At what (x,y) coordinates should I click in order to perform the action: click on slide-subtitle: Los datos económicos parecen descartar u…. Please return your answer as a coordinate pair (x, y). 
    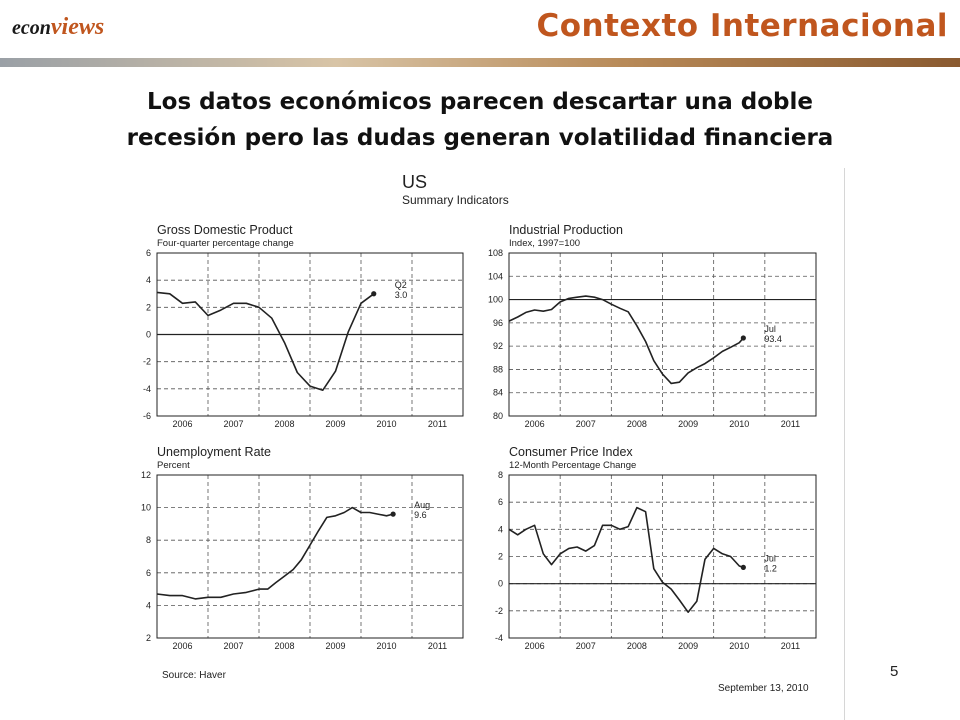
    Looking at the image, I should click on (480, 120).